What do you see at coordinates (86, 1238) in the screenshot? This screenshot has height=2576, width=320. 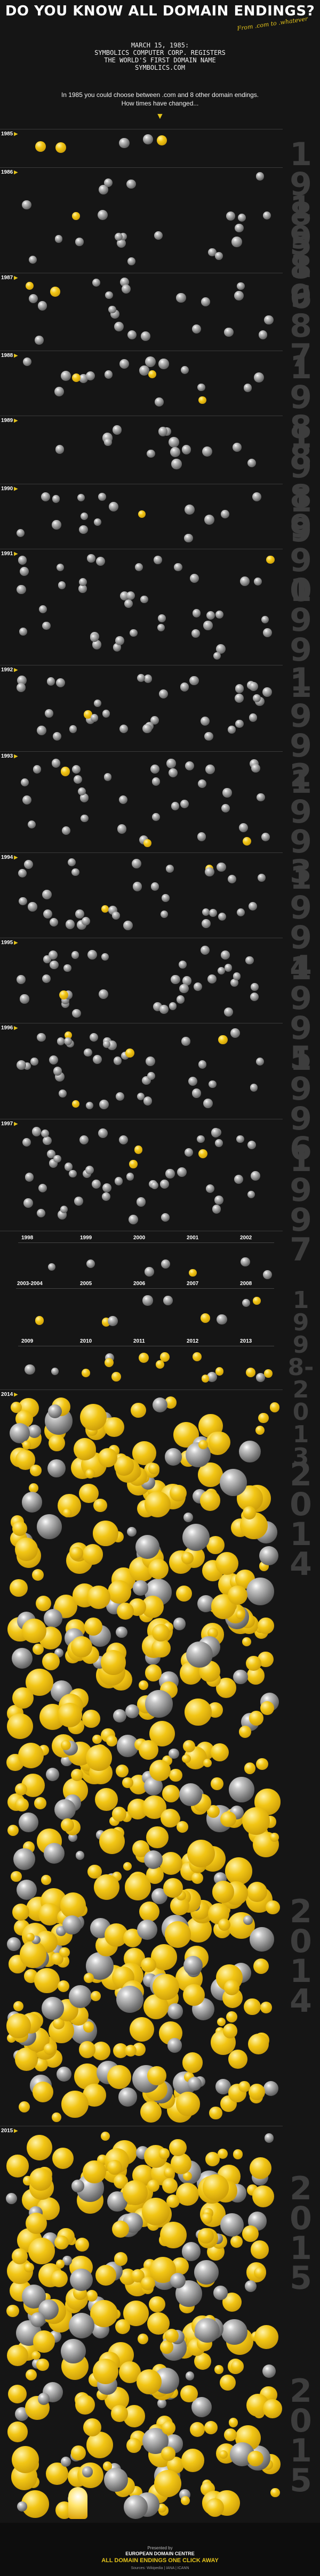 I see `grid-year: 1999` at bounding box center [86, 1238].